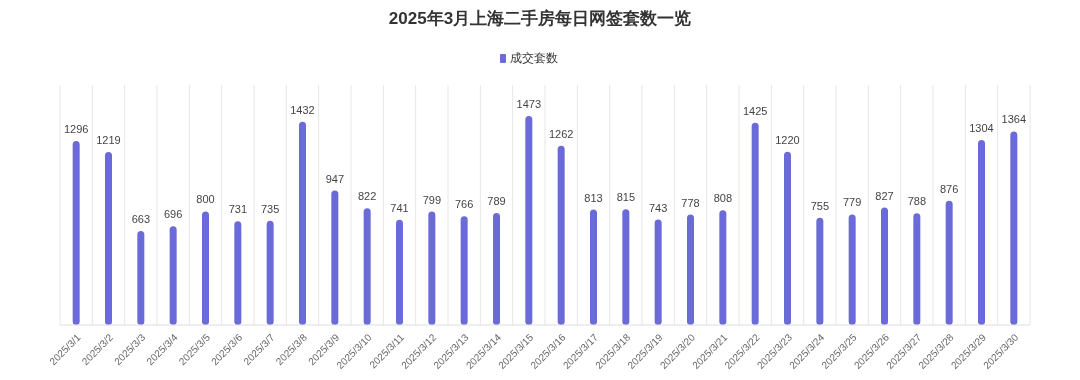 Image resolution: width=1080 pixels, height=380 pixels. Describe the element at coordinates (496, 201) in the screenshot. I see `data-label: 789` at that location.